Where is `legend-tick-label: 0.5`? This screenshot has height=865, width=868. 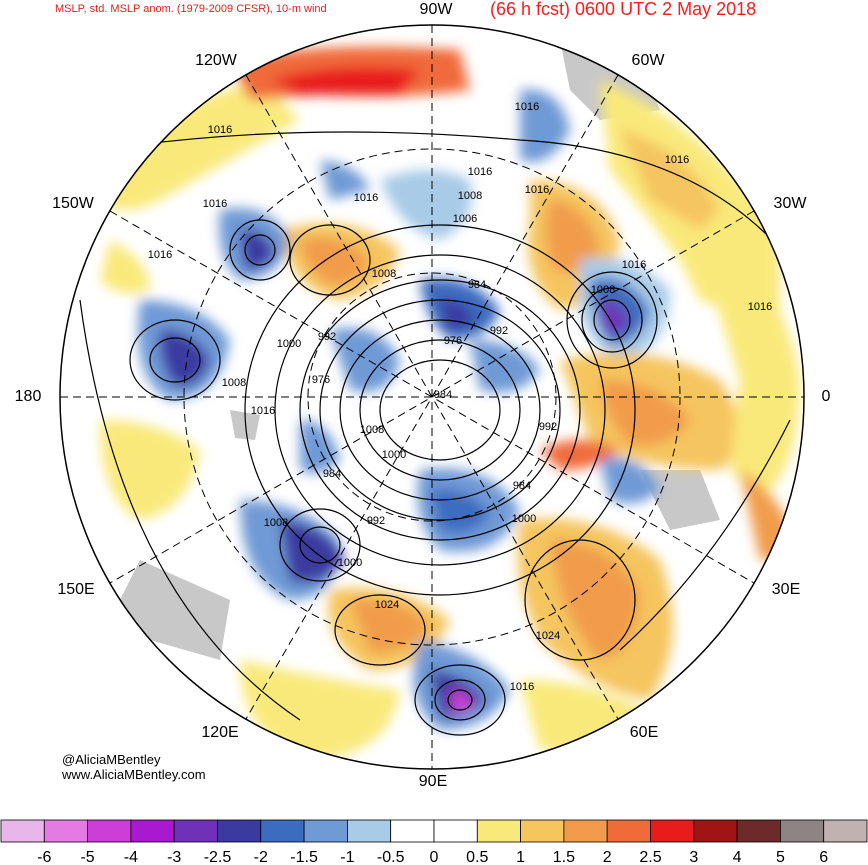 legend-tick-label: 0.5 is located at coordinates (477, 857).